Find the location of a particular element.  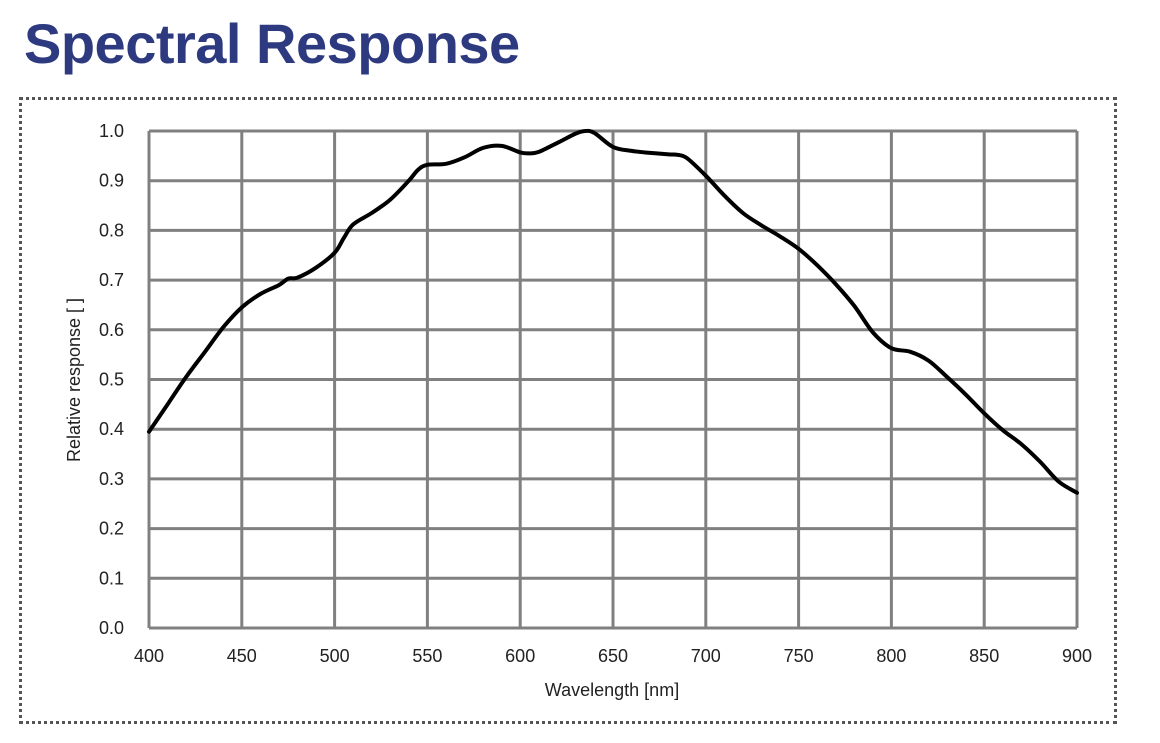

y-tick-label: 0.0 is located at coordinates (111, 628).